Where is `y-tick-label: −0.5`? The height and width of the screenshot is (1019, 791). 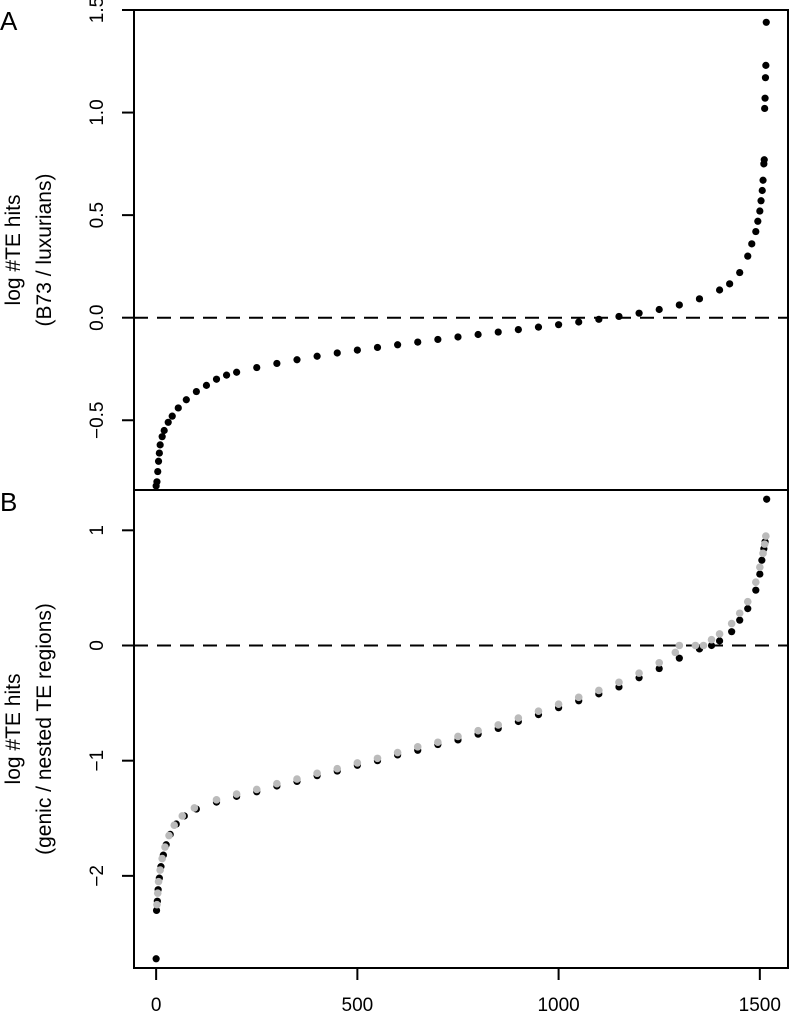
y-tick-label: −0.5 is located at coordinates (97, 420).